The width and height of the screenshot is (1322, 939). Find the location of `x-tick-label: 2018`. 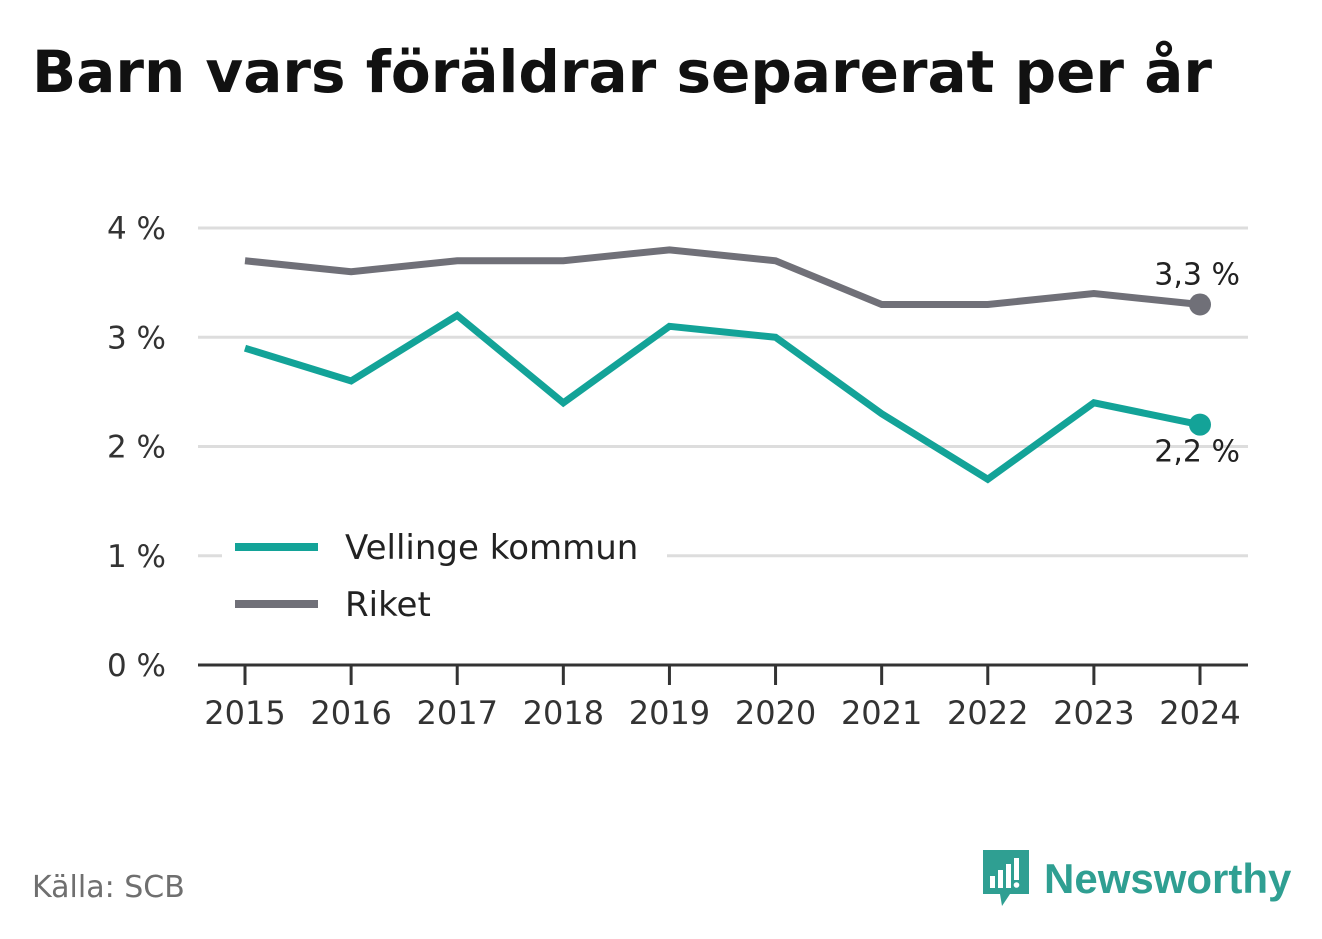

x-tick-label: 2018 is located at coordinates (563, 713).